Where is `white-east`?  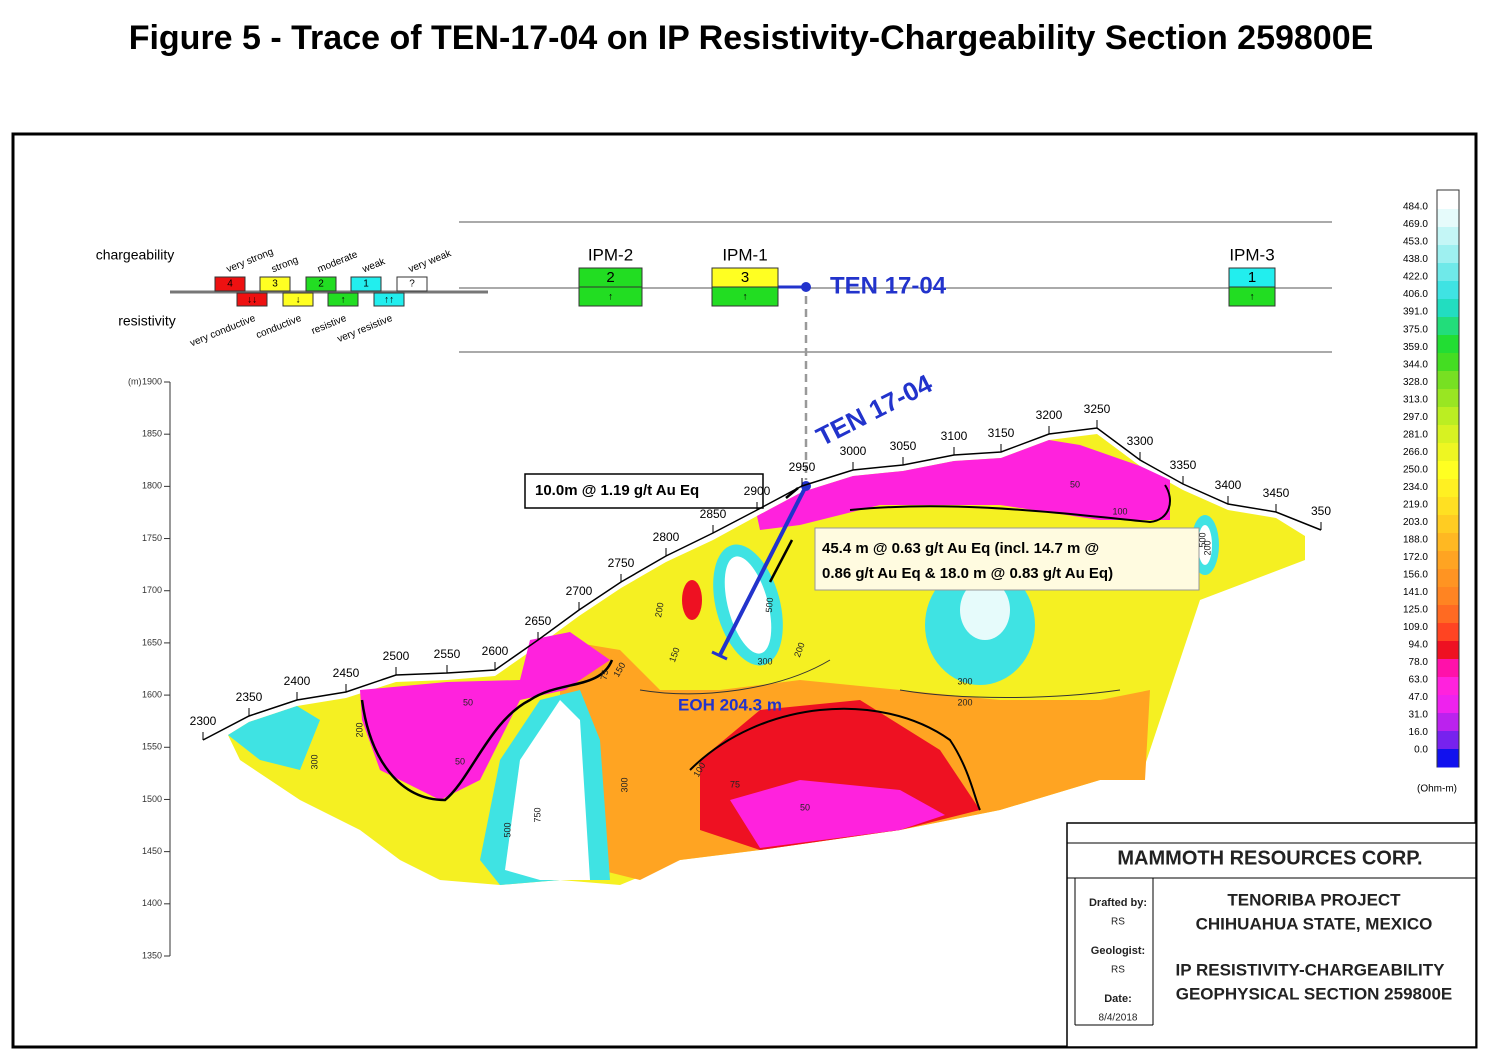
white-east is located at coordinates (1205, 545).